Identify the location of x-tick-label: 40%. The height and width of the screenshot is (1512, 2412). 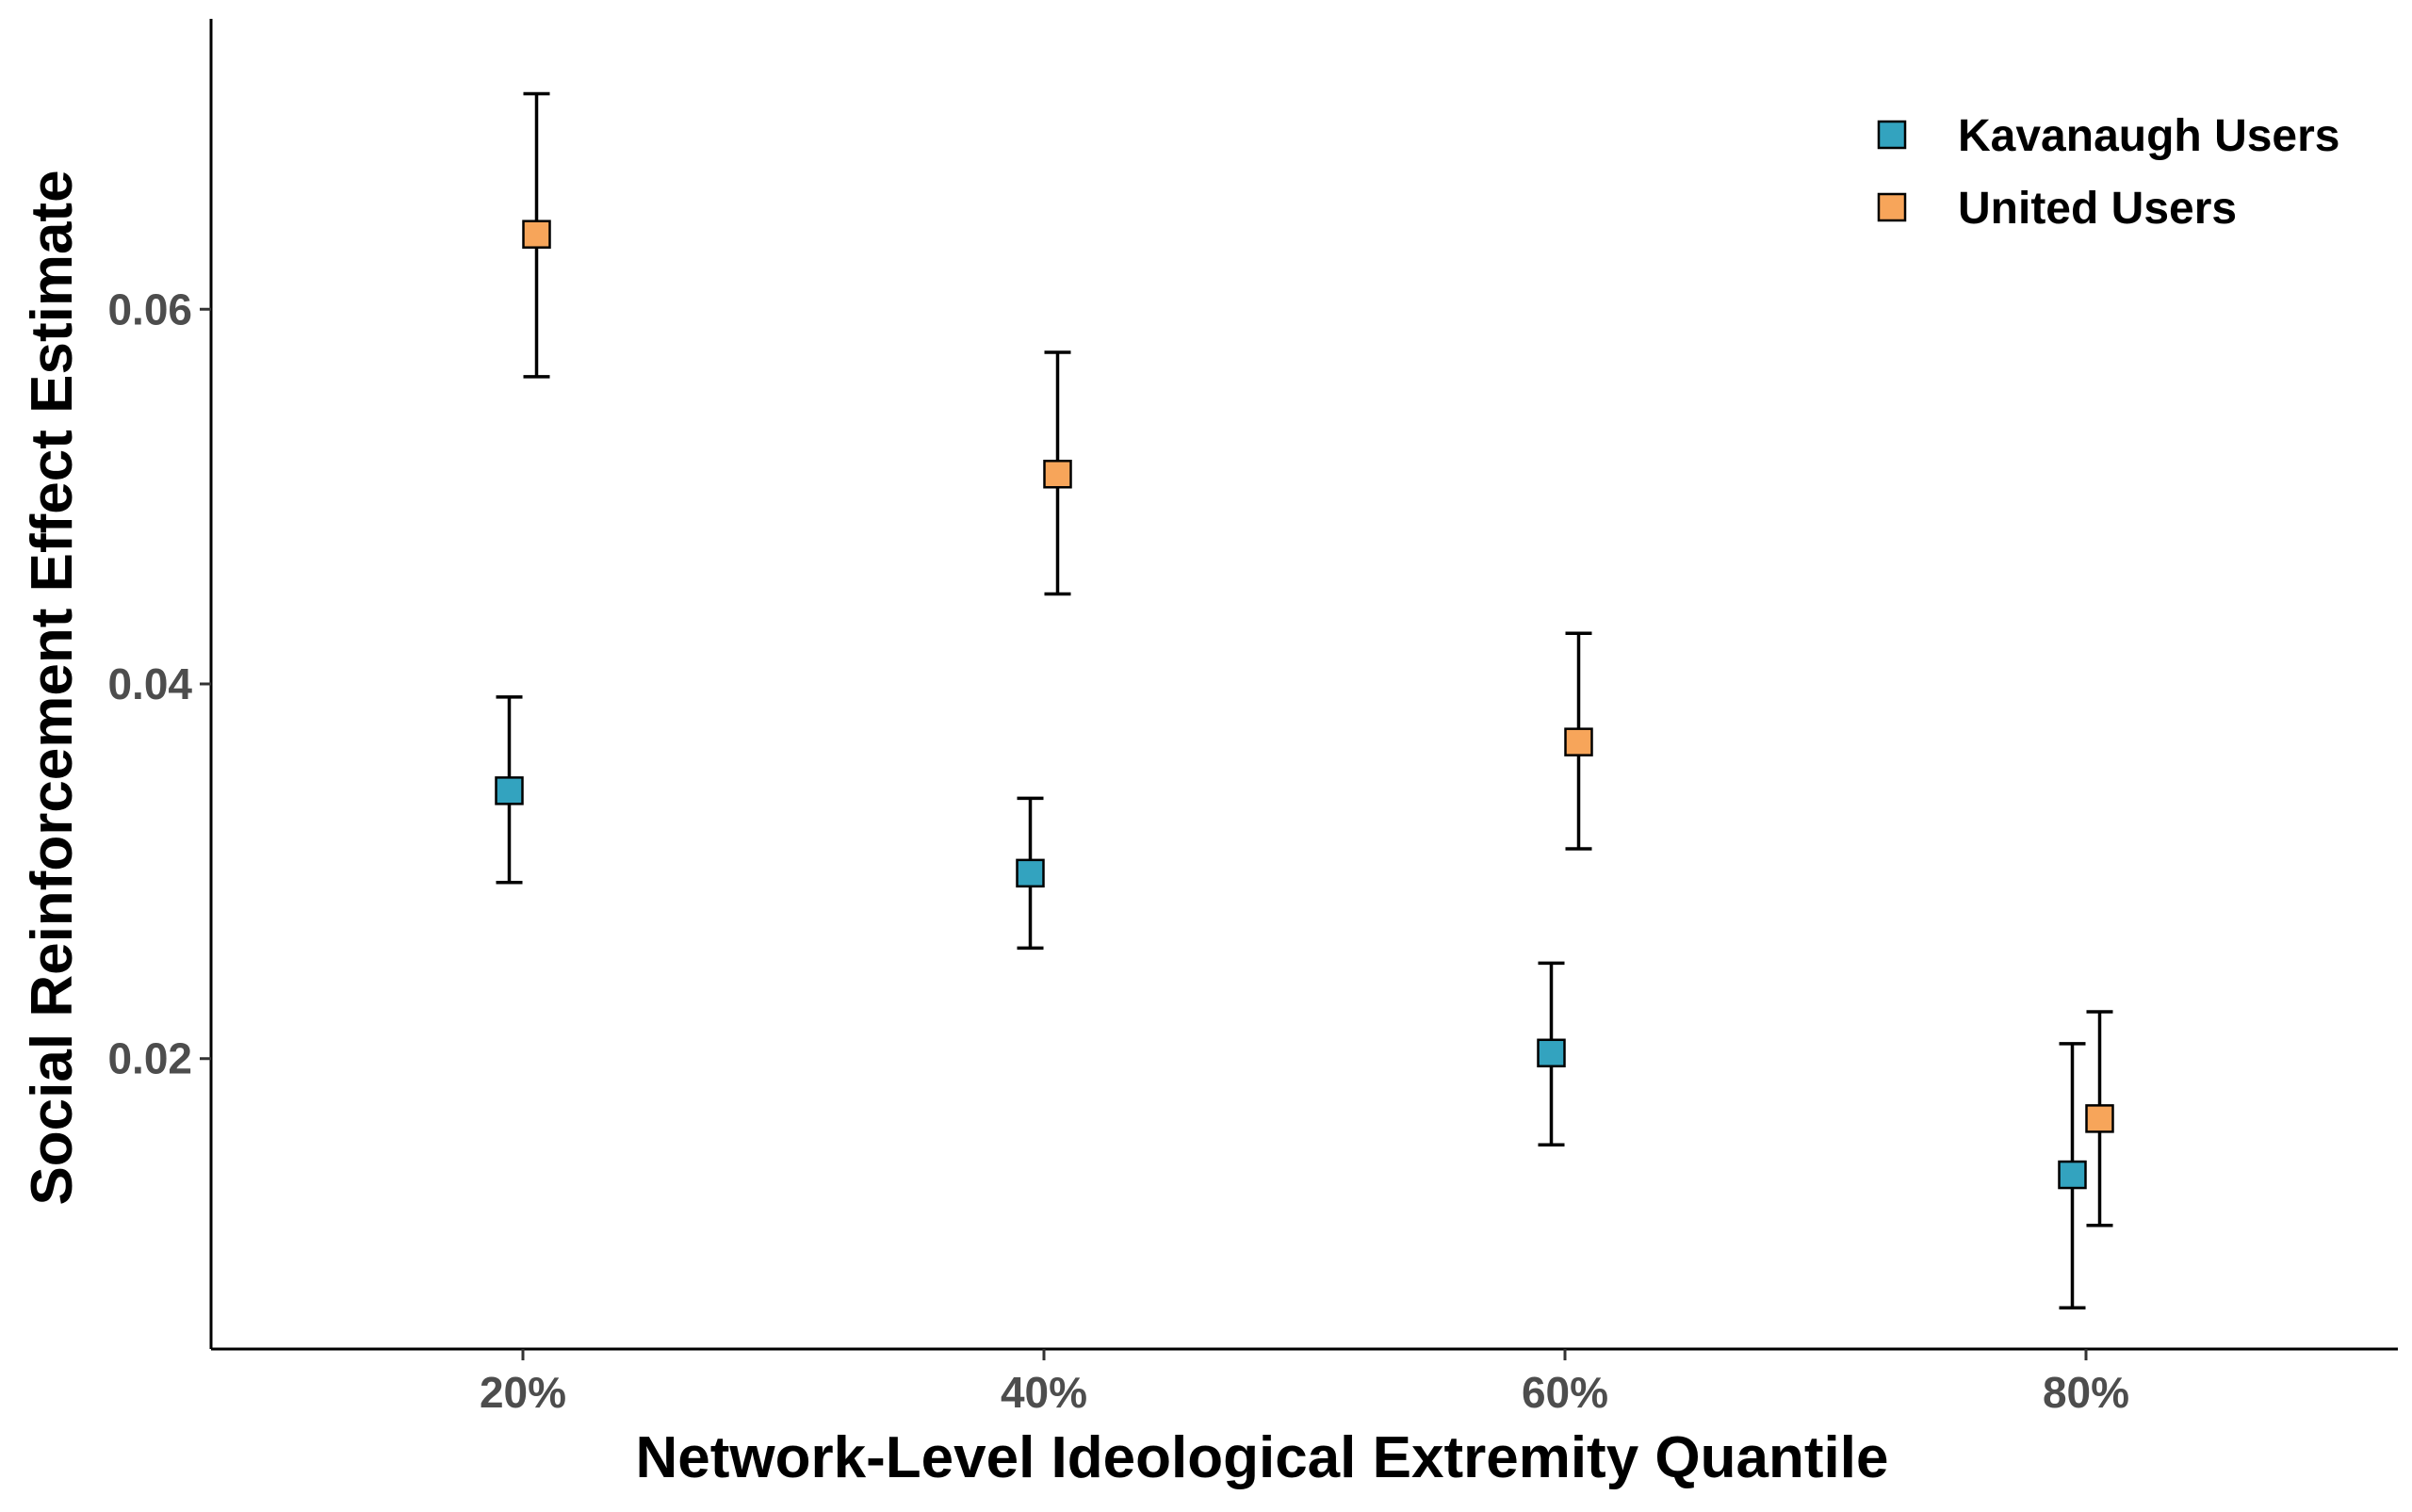
(1044, 1392).